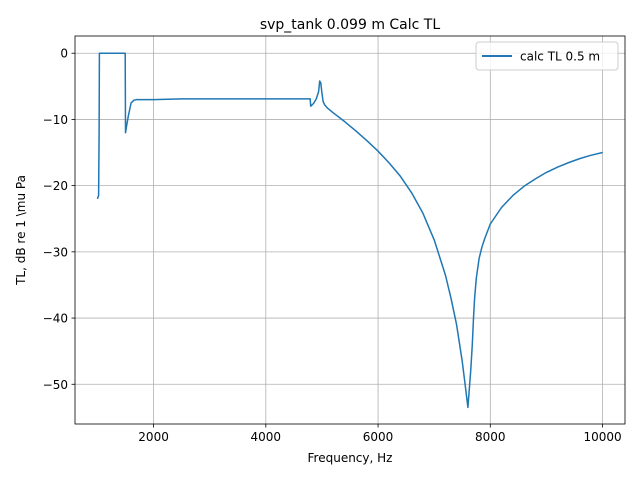  I want to click on legend-box, so click(547, 56).